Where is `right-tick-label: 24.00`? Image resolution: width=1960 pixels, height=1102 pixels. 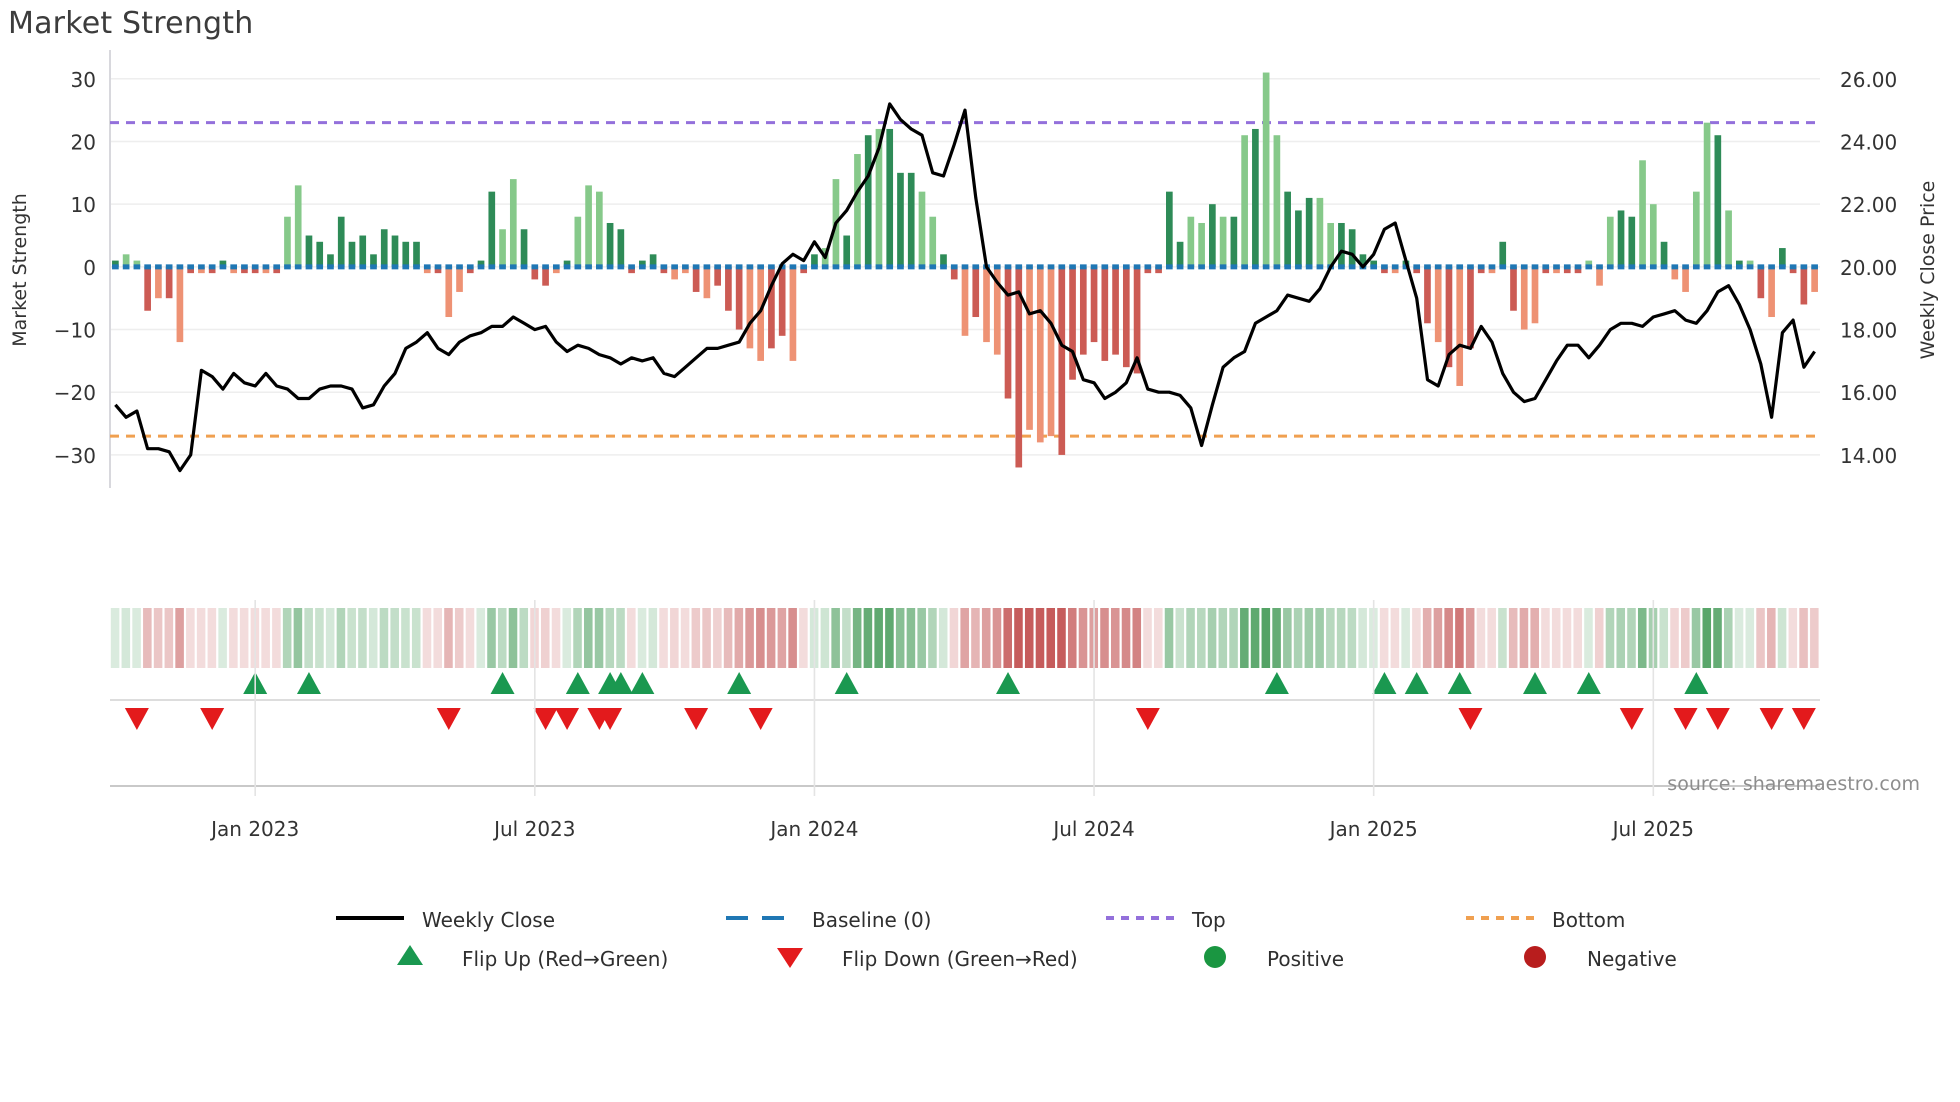
right-tick-label: 24.00 is located at coordinates (1868, 142).